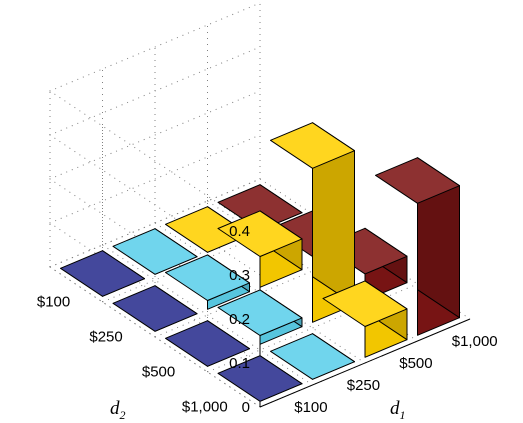 The width and height of the screenshot is (523, 423). I want to click on d1-tick-label: $100, so click(310, 407).